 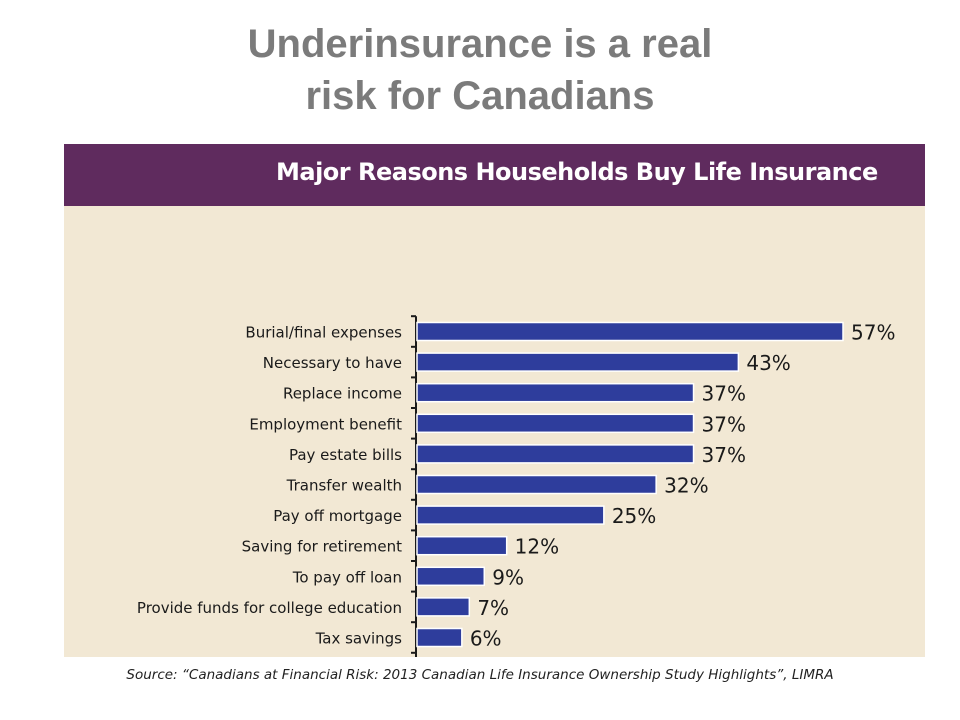 I want to click on value-label: 6%, so click(x=486, y=639).